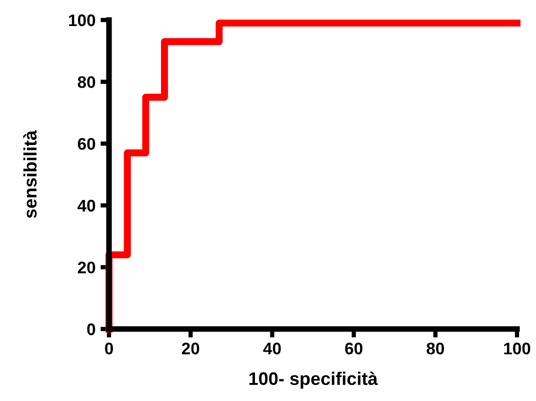 The image size is (536, 401). Describe the element at coordinates (91, 329) in the screenshot. I see `y-tick-label: 0` at that location.